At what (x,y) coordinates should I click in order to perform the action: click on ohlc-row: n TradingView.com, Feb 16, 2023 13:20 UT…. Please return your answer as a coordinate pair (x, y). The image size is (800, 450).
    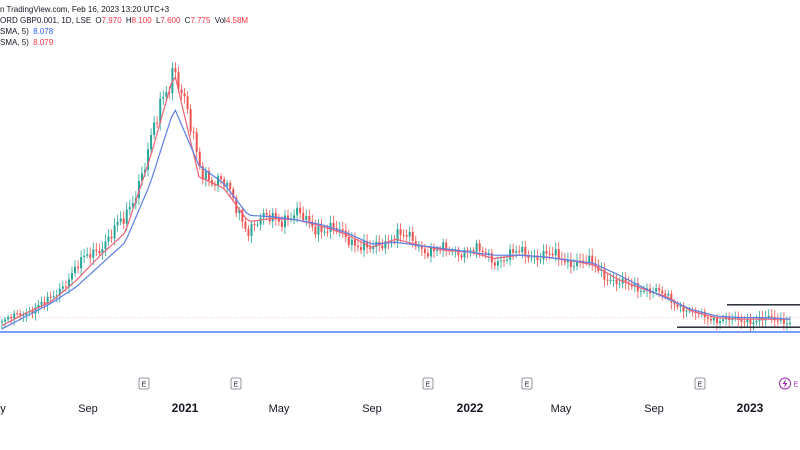
    Looking at the image, I should click on (124, 9).